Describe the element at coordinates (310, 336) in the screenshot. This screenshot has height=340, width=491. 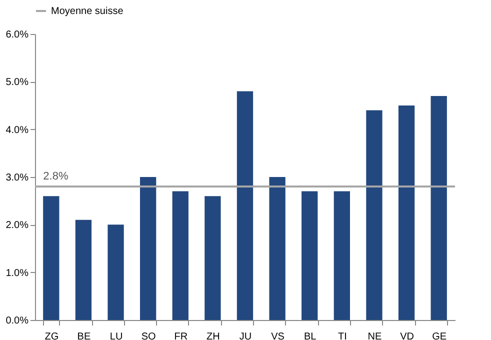
I see `x-tick-label: BL` at that location.